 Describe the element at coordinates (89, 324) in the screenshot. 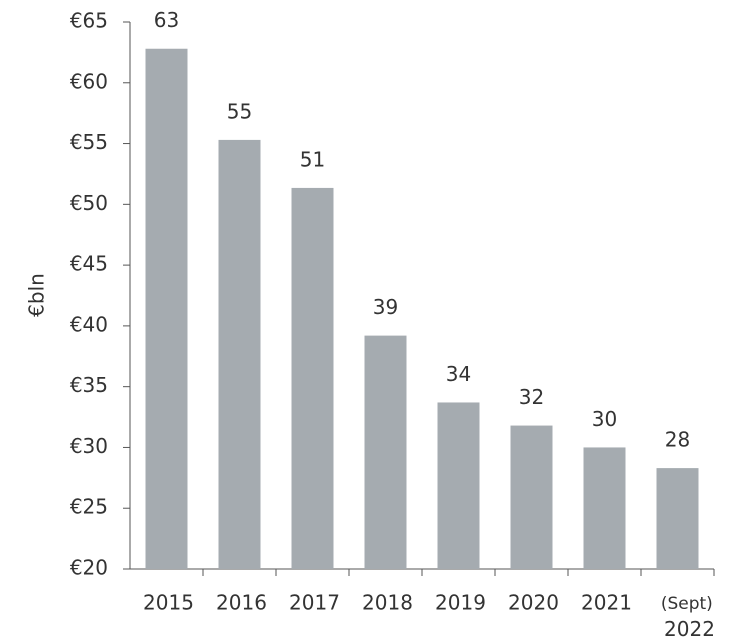

I see `y-tick-label: €40` at that location.